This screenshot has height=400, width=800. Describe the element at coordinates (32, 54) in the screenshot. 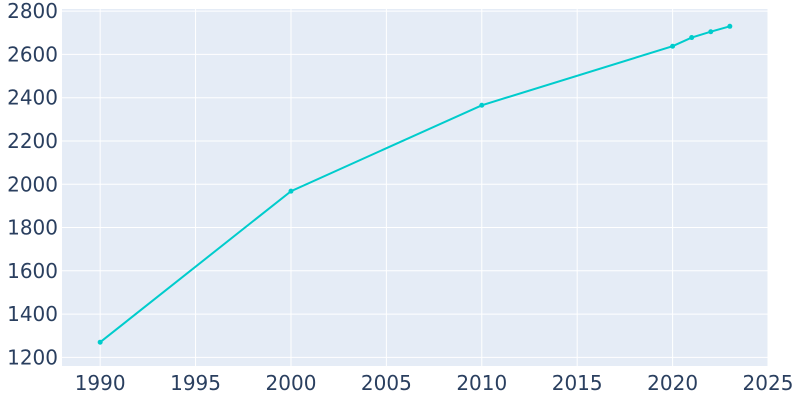

I see `y-tick-label: 2600` at that location.